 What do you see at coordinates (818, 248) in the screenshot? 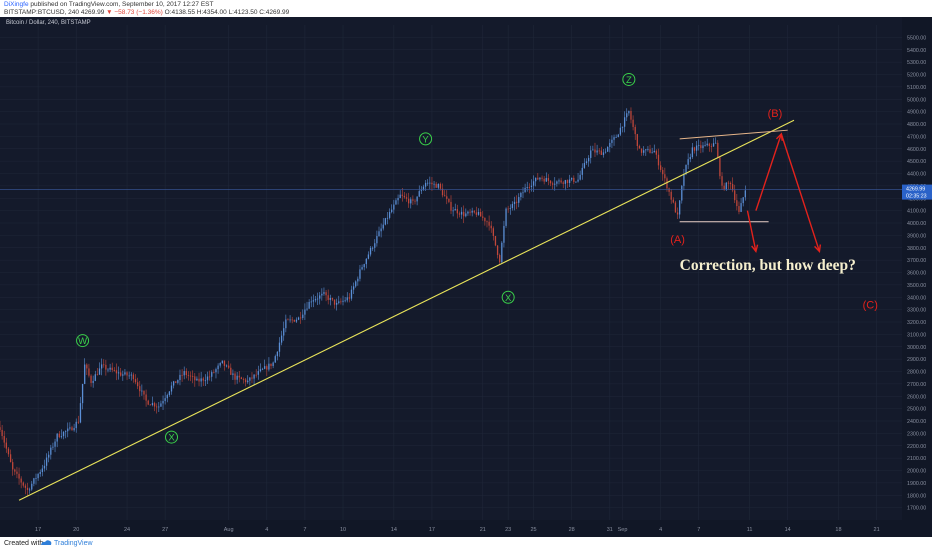
I see `projection-arrow-head` at bounding box center [818, 248].